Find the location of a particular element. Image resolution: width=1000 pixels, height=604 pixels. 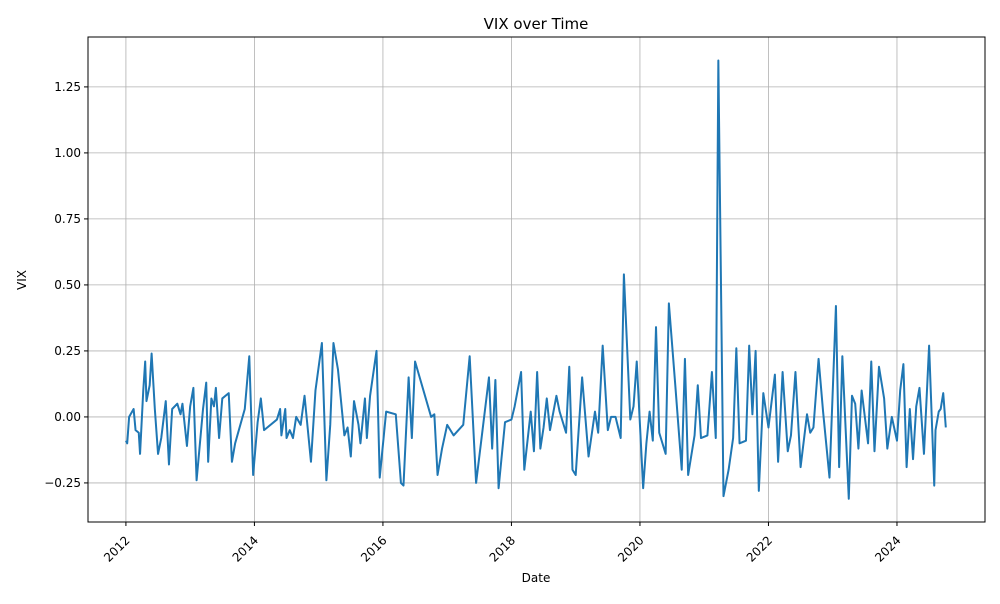

x-tick-label: 2014 is located at coordinates (245, 548).